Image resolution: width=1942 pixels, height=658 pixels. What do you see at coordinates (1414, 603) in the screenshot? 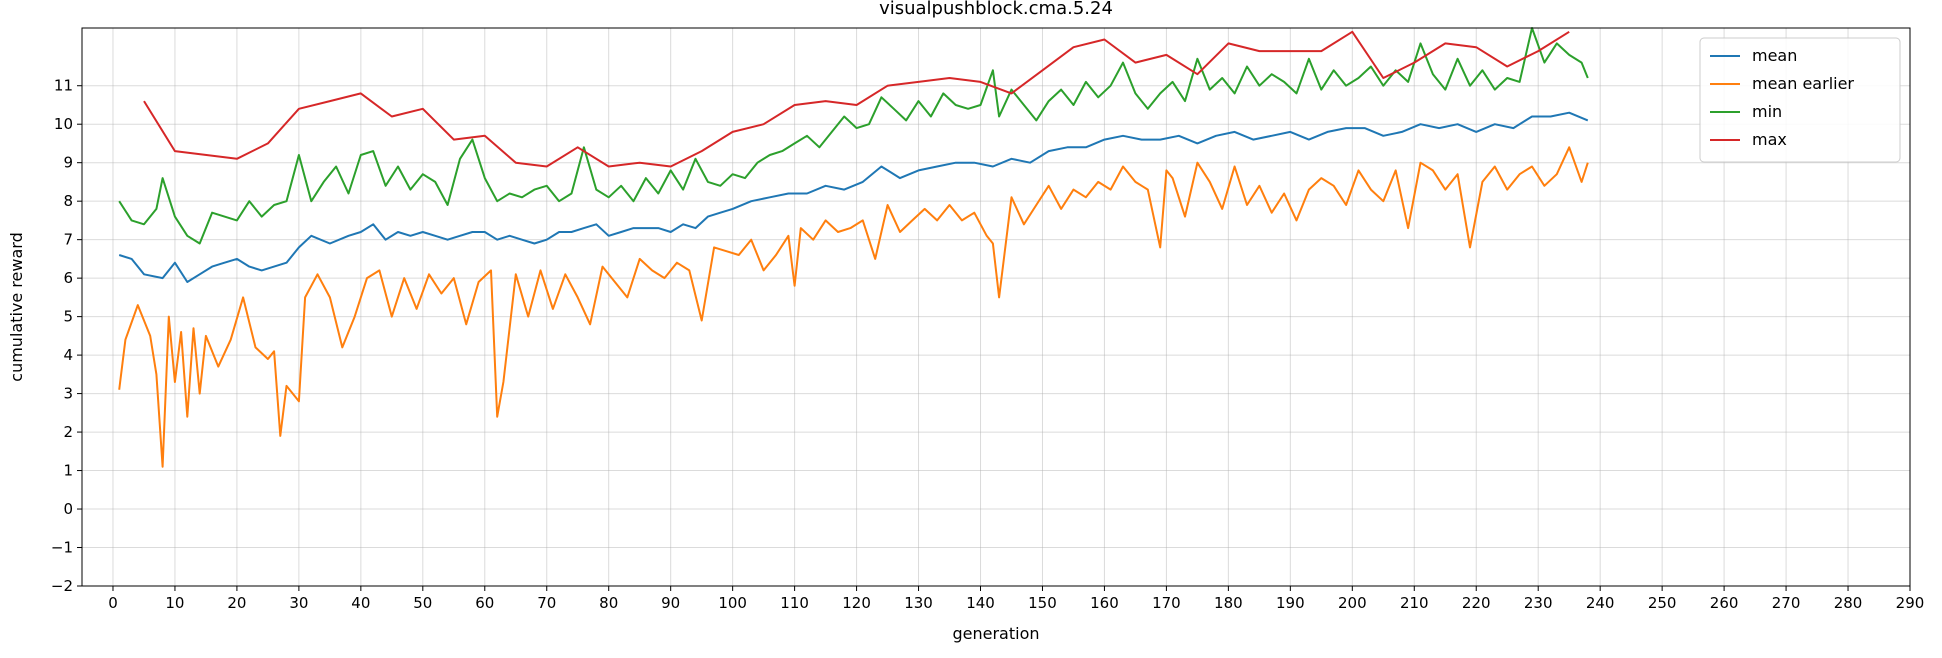
I see `x-tick-label: 210` at bounding box center [1414, 603].